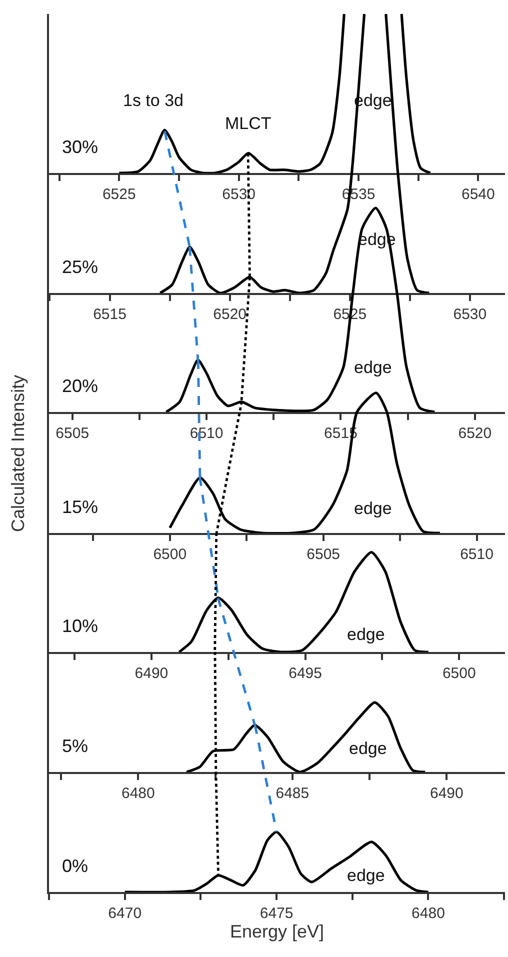 The width and height of the screenshot is (508, 957). I want to click on annotation: MLCT, so click(248, 123).